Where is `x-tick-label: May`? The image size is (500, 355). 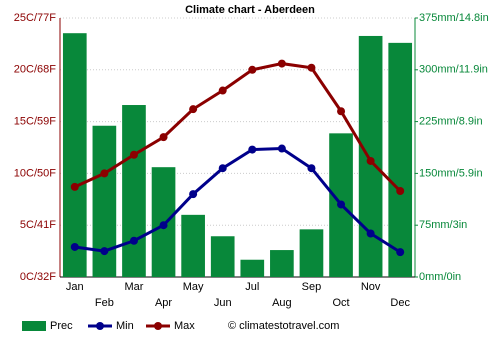 x-tick-label: May is located at coordinates (193, 287).